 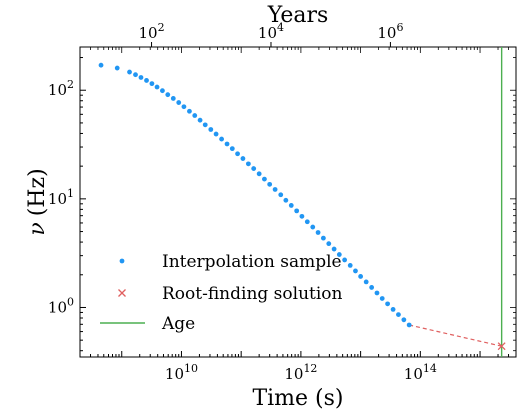 I want to click on root-finding-series, so click(x=457, y=337).